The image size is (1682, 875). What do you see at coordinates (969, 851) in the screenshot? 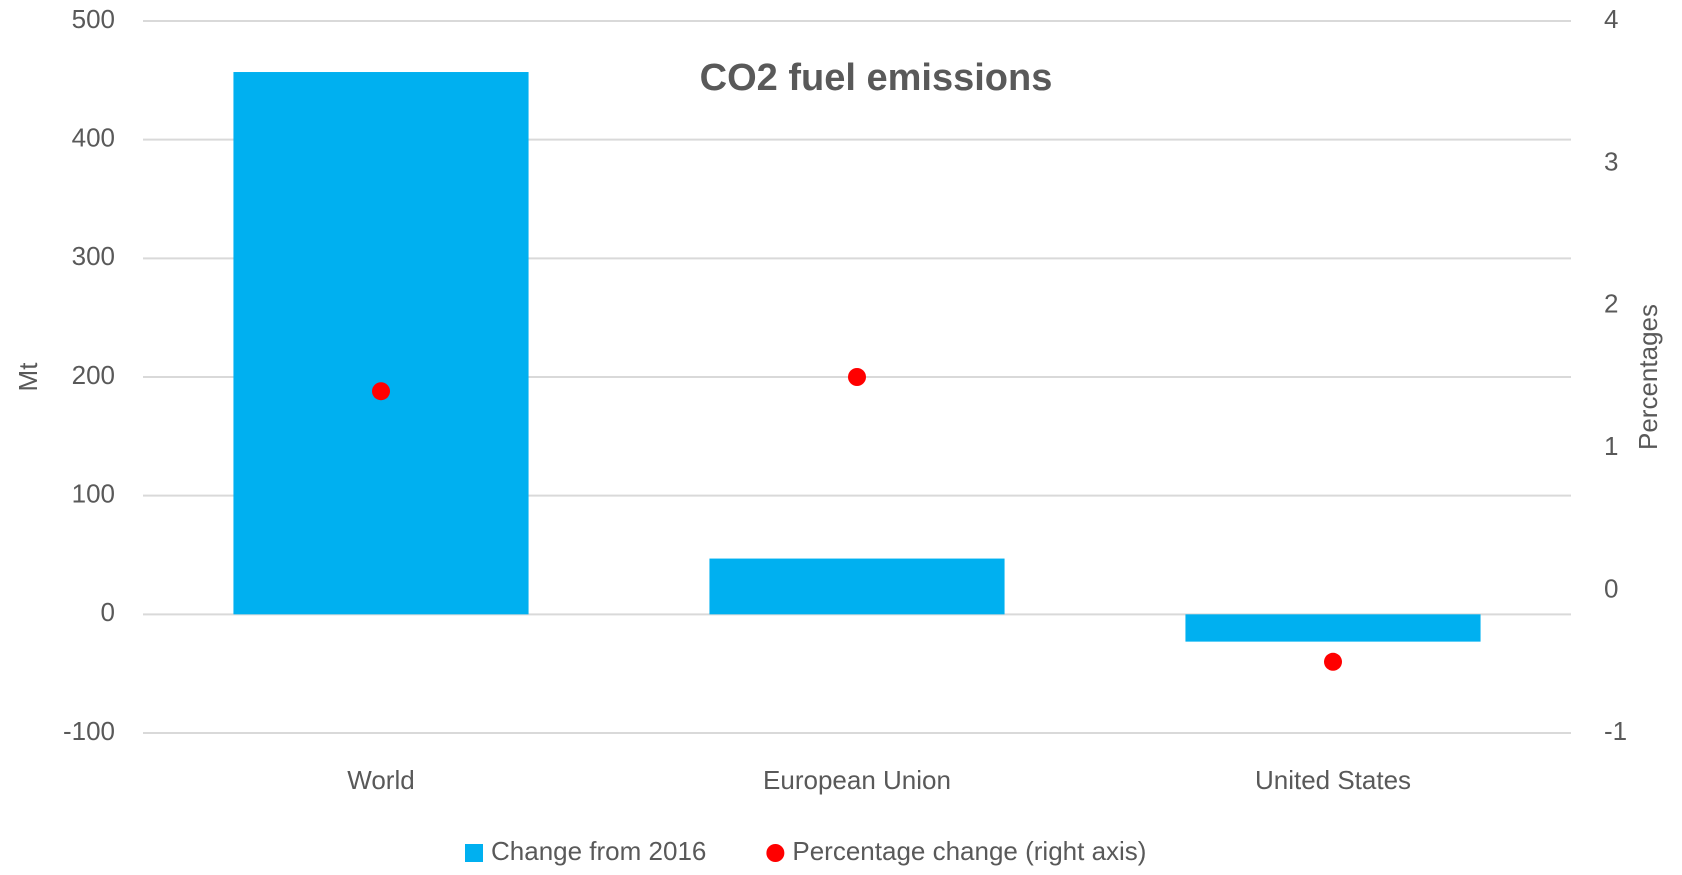
I see `legend-label: Percentage change (right axis)` at bounding box center [969, 851].